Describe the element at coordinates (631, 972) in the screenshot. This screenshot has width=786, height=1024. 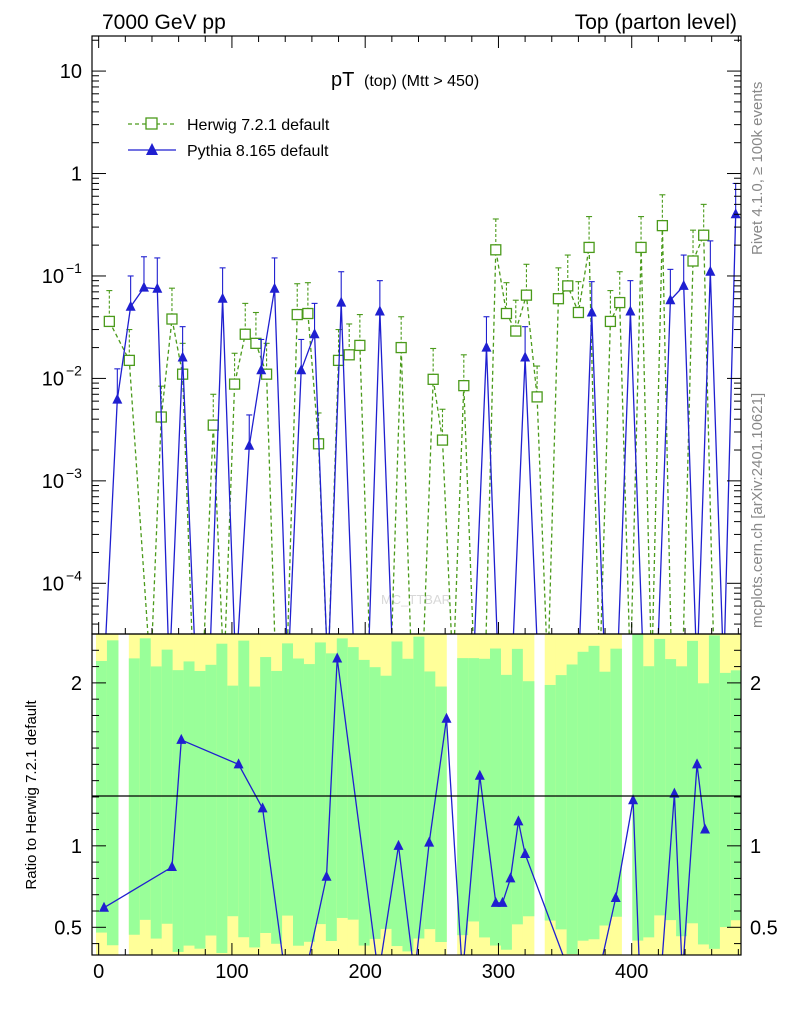
I see `x-tick-label: 400` at that location.